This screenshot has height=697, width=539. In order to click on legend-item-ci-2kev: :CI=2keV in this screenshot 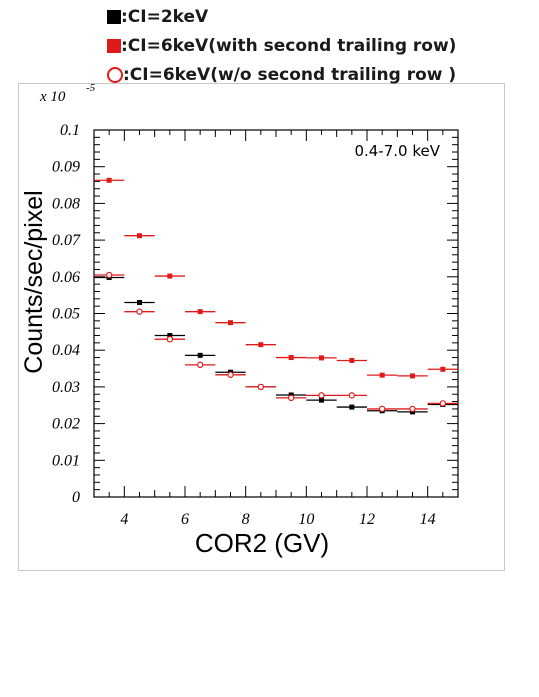, I will do `click(157, 17)`.